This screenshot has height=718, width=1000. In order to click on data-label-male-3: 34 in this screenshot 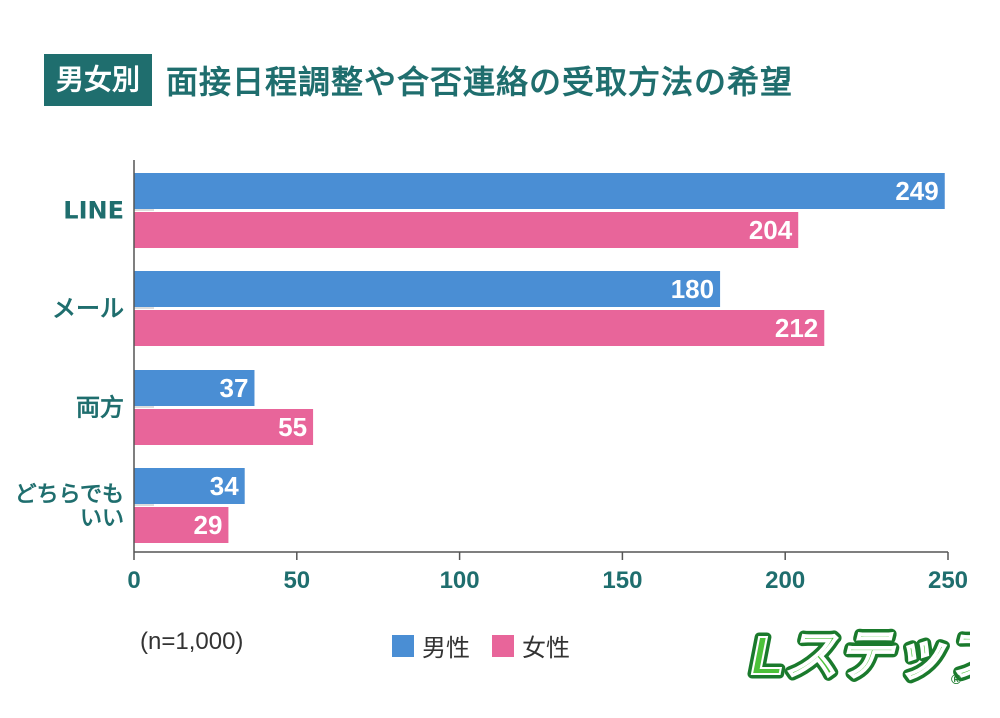, I will do `click(224, 486)`.